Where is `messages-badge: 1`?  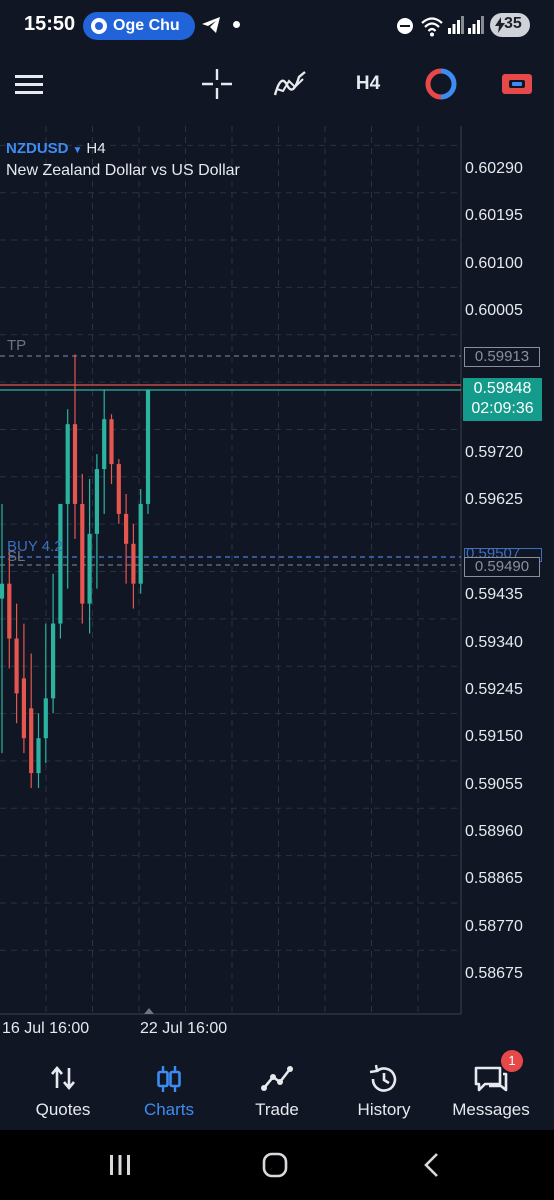 messages-badge: 1 is located at coordinates (512, 1061).